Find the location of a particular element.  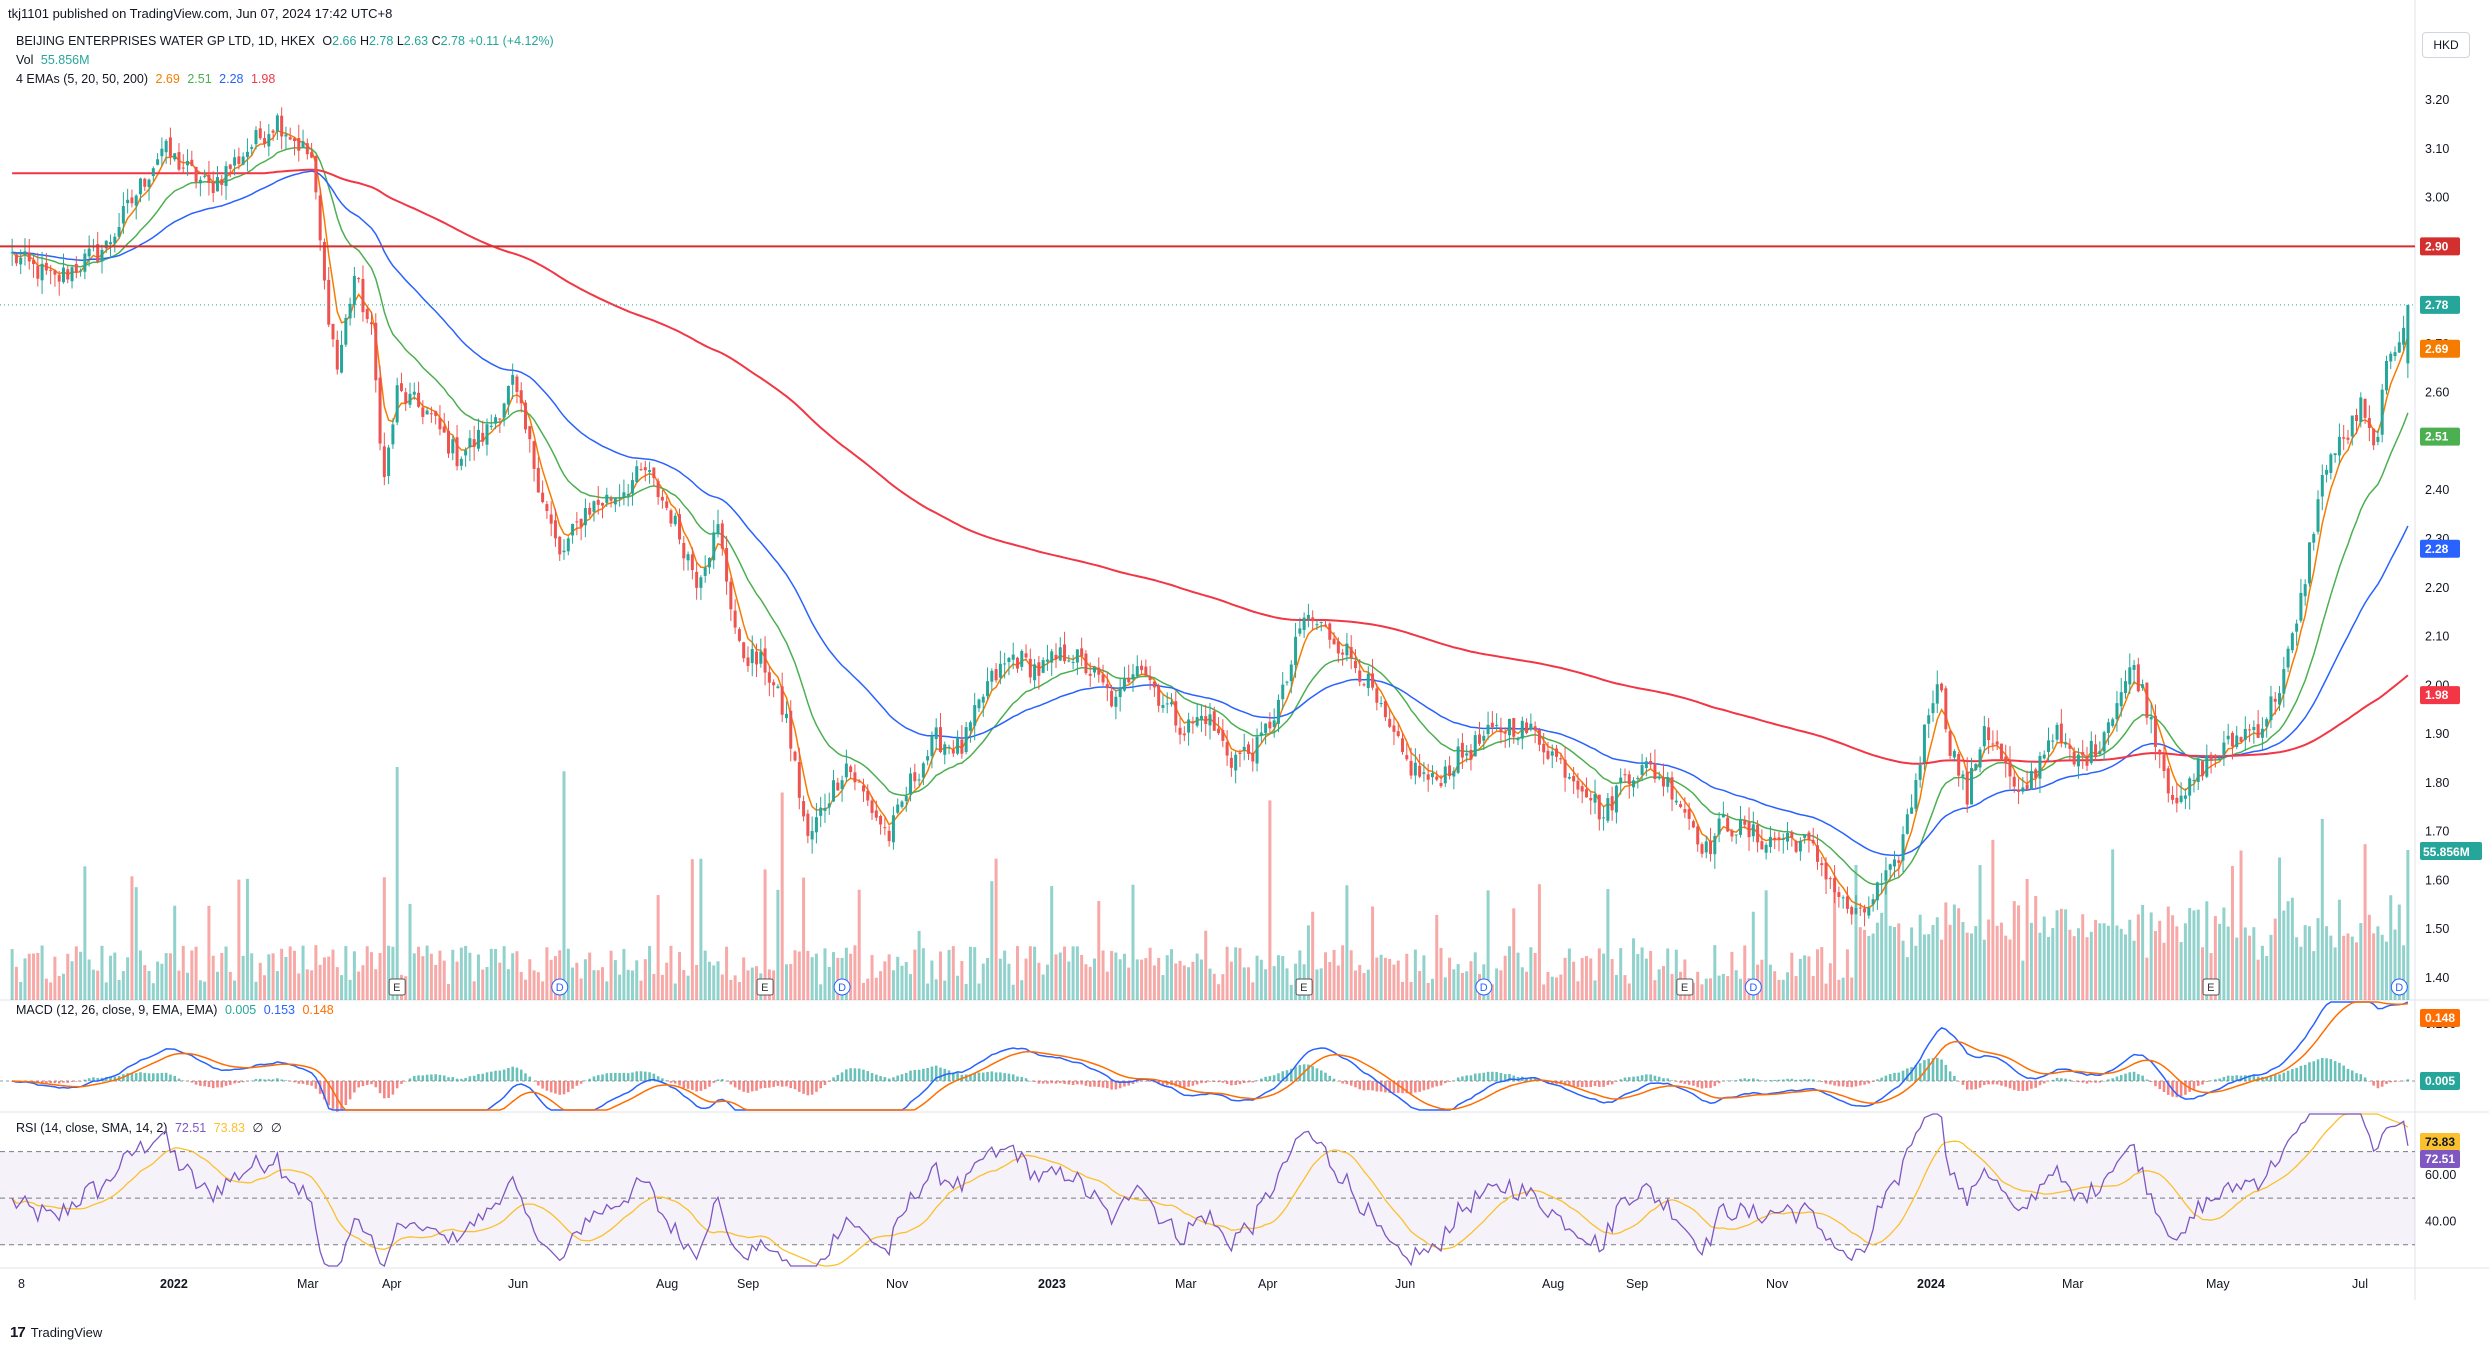

volume-row: Vol 55.856M is located at coordinates (285, 60).